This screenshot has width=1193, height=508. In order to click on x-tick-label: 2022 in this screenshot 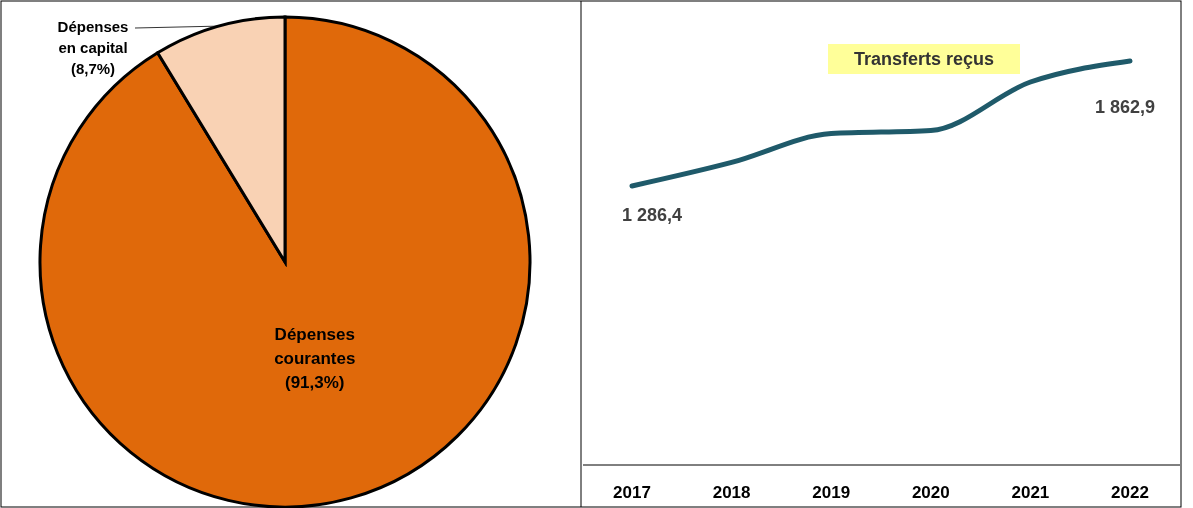, I will do `click(1130, 492)`.